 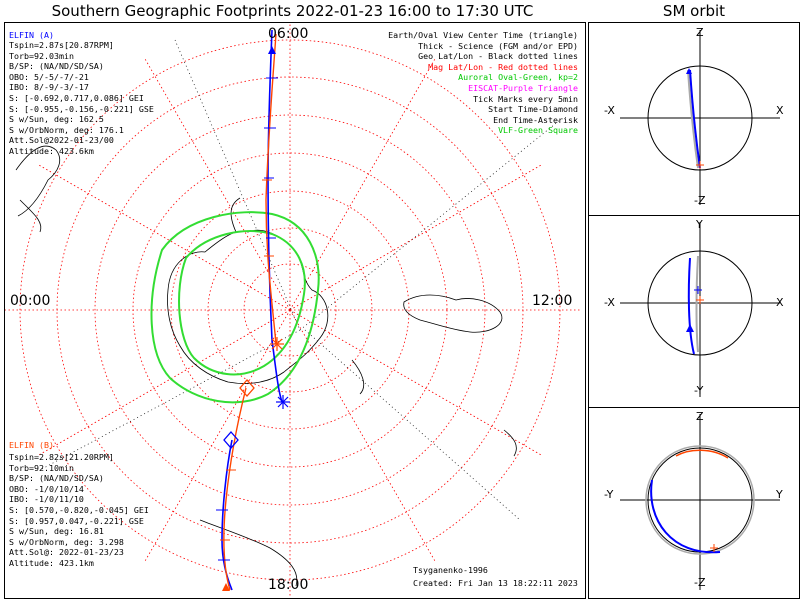 I want to click on sm-panel-xy, so click(x=700, y=309).